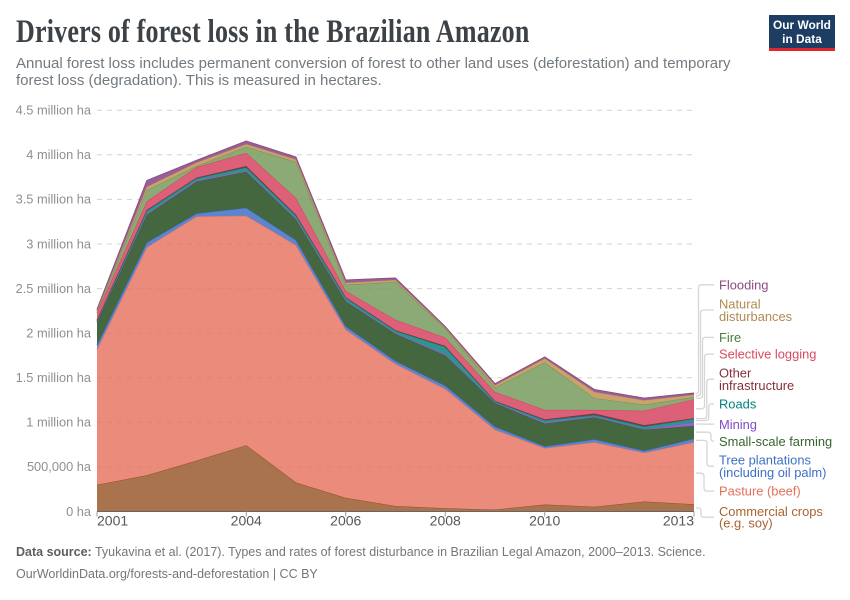 This screenshot has width=850, height=600. I want to click on svg-text: Tree plantations, so click(765, 460).